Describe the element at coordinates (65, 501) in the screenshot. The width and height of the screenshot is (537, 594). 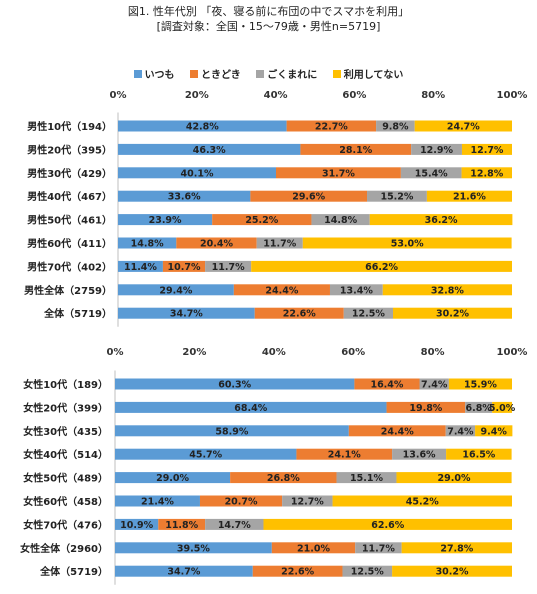
I see `female-category-label: 女性60代（458）` at that location.